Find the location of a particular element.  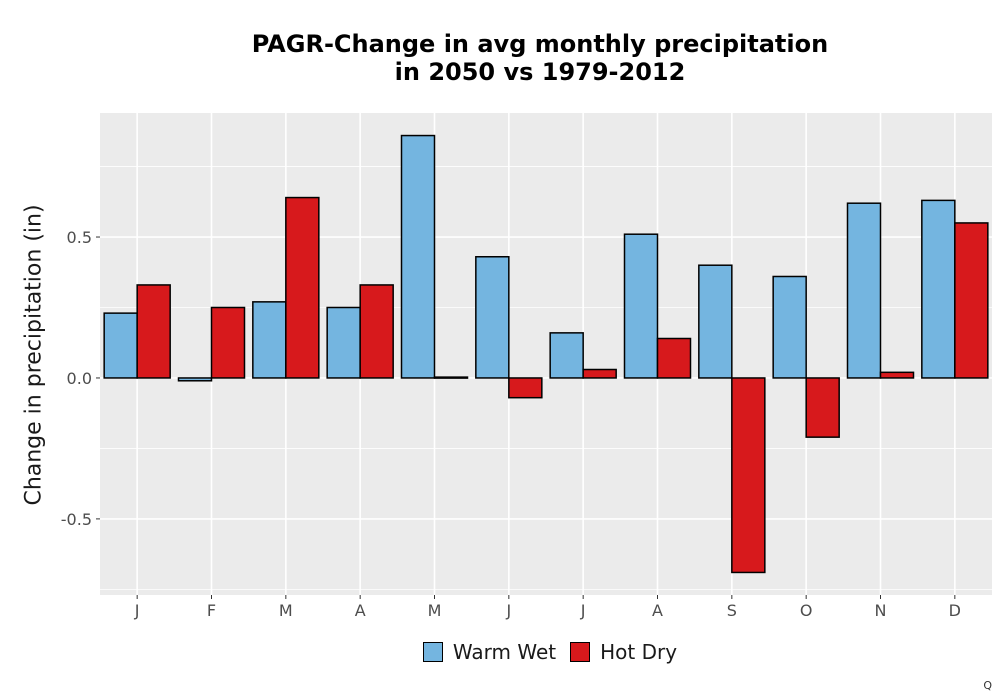

legend-label-hot-dry: Hot Dry is located at coordinates (639, 652).